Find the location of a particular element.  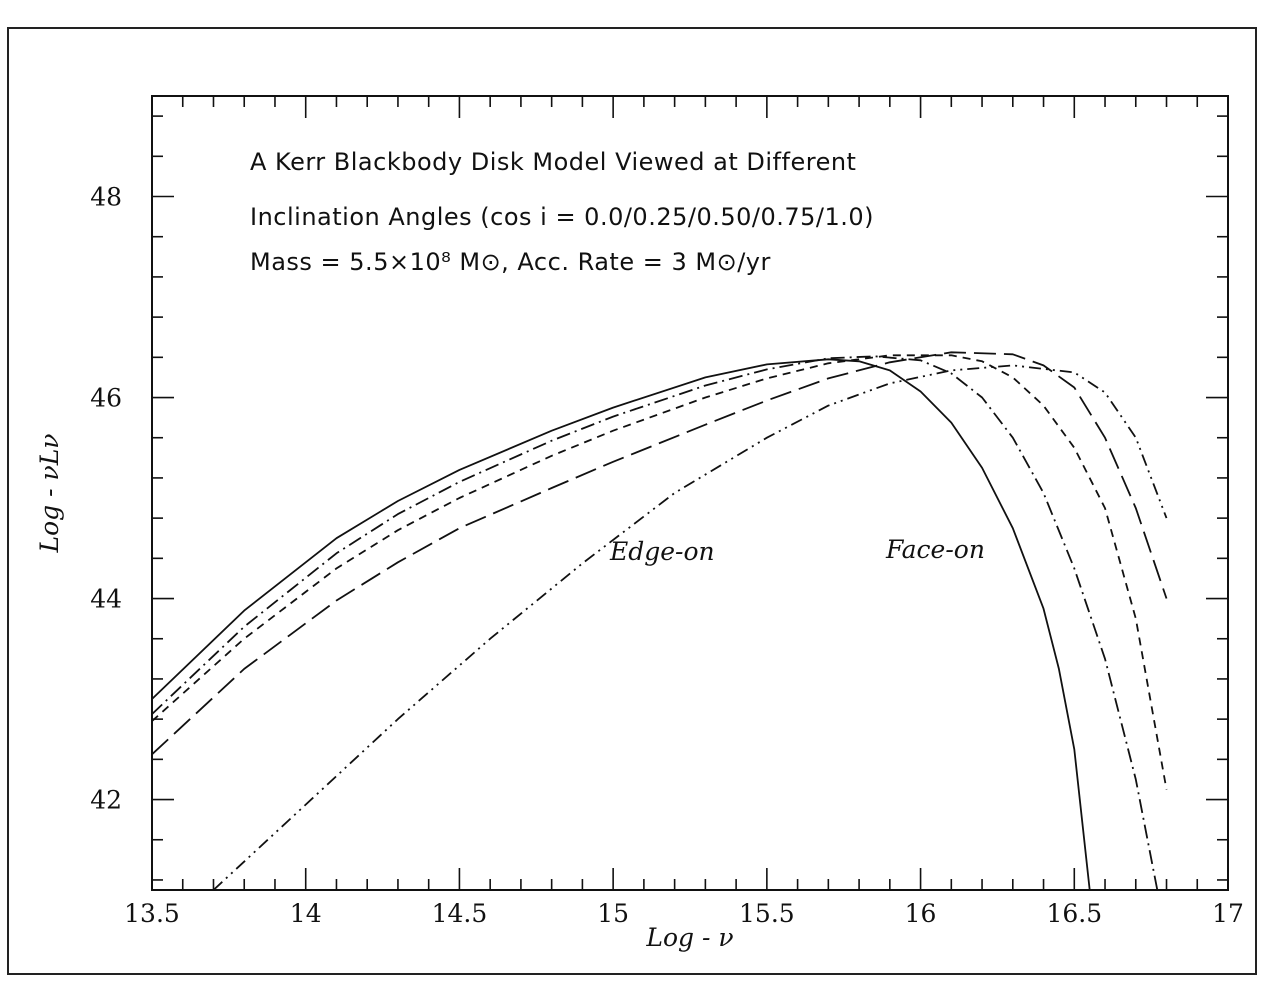

y-tick-label: 48 is located at coordinates (106, 197).